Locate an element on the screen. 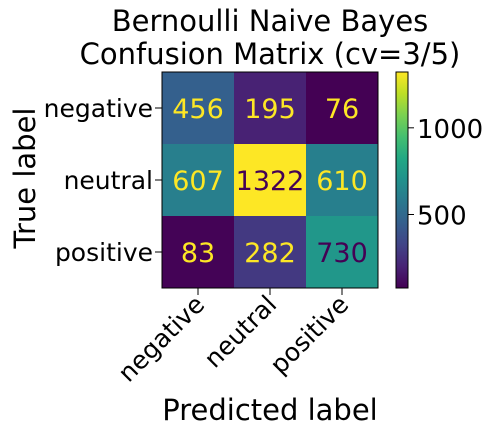 The height and width of the screenshot is (433, 486). cell-value-label: 195 is located at coordinates (270, 109).